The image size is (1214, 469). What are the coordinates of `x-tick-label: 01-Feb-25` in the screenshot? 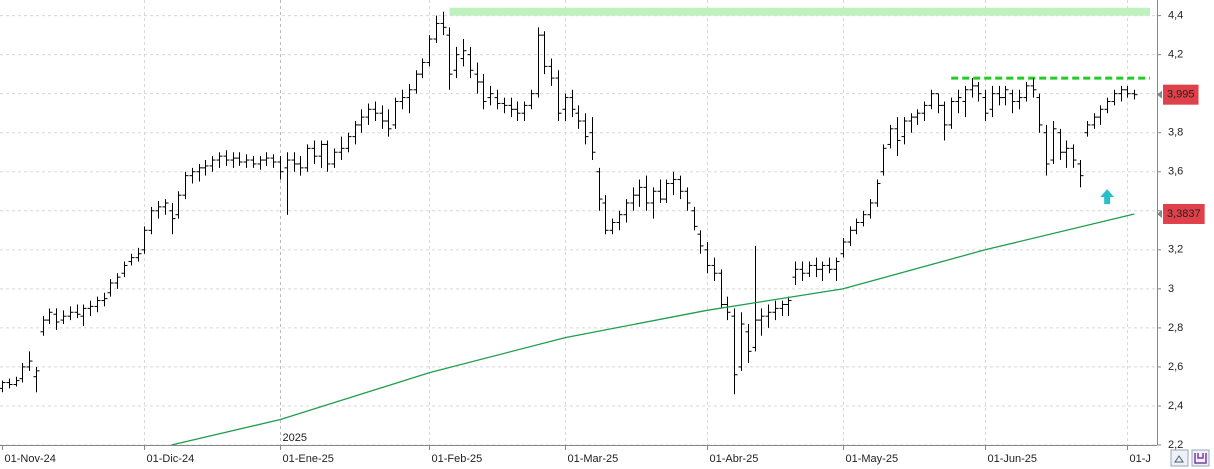 It's located at (457, 459).